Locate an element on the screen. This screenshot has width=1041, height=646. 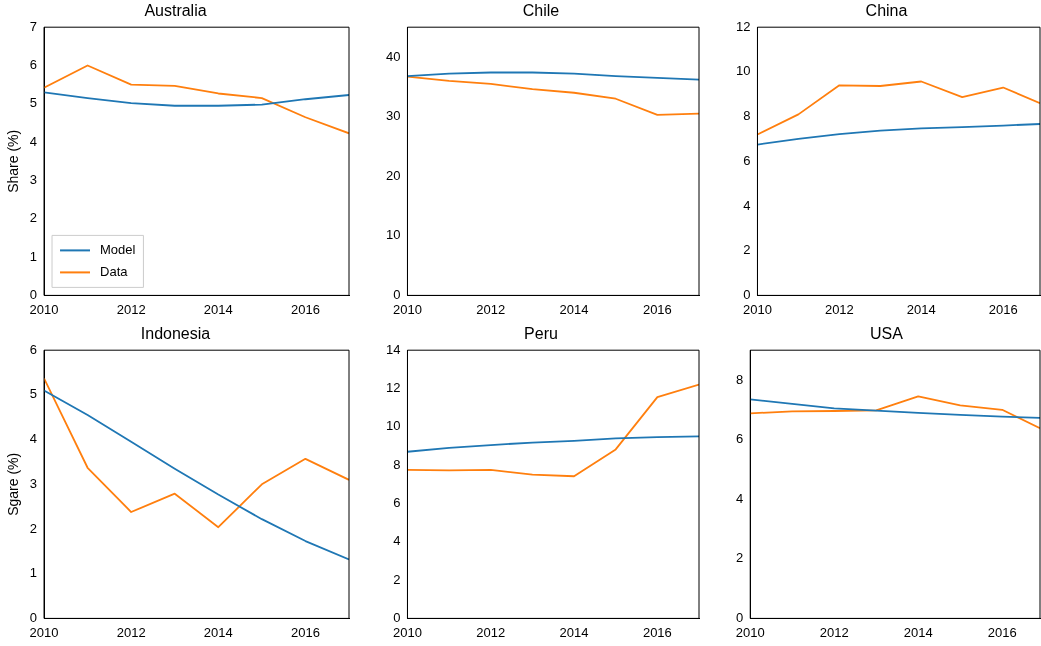
chart-title: Peru is located at coordinates (541, 334).